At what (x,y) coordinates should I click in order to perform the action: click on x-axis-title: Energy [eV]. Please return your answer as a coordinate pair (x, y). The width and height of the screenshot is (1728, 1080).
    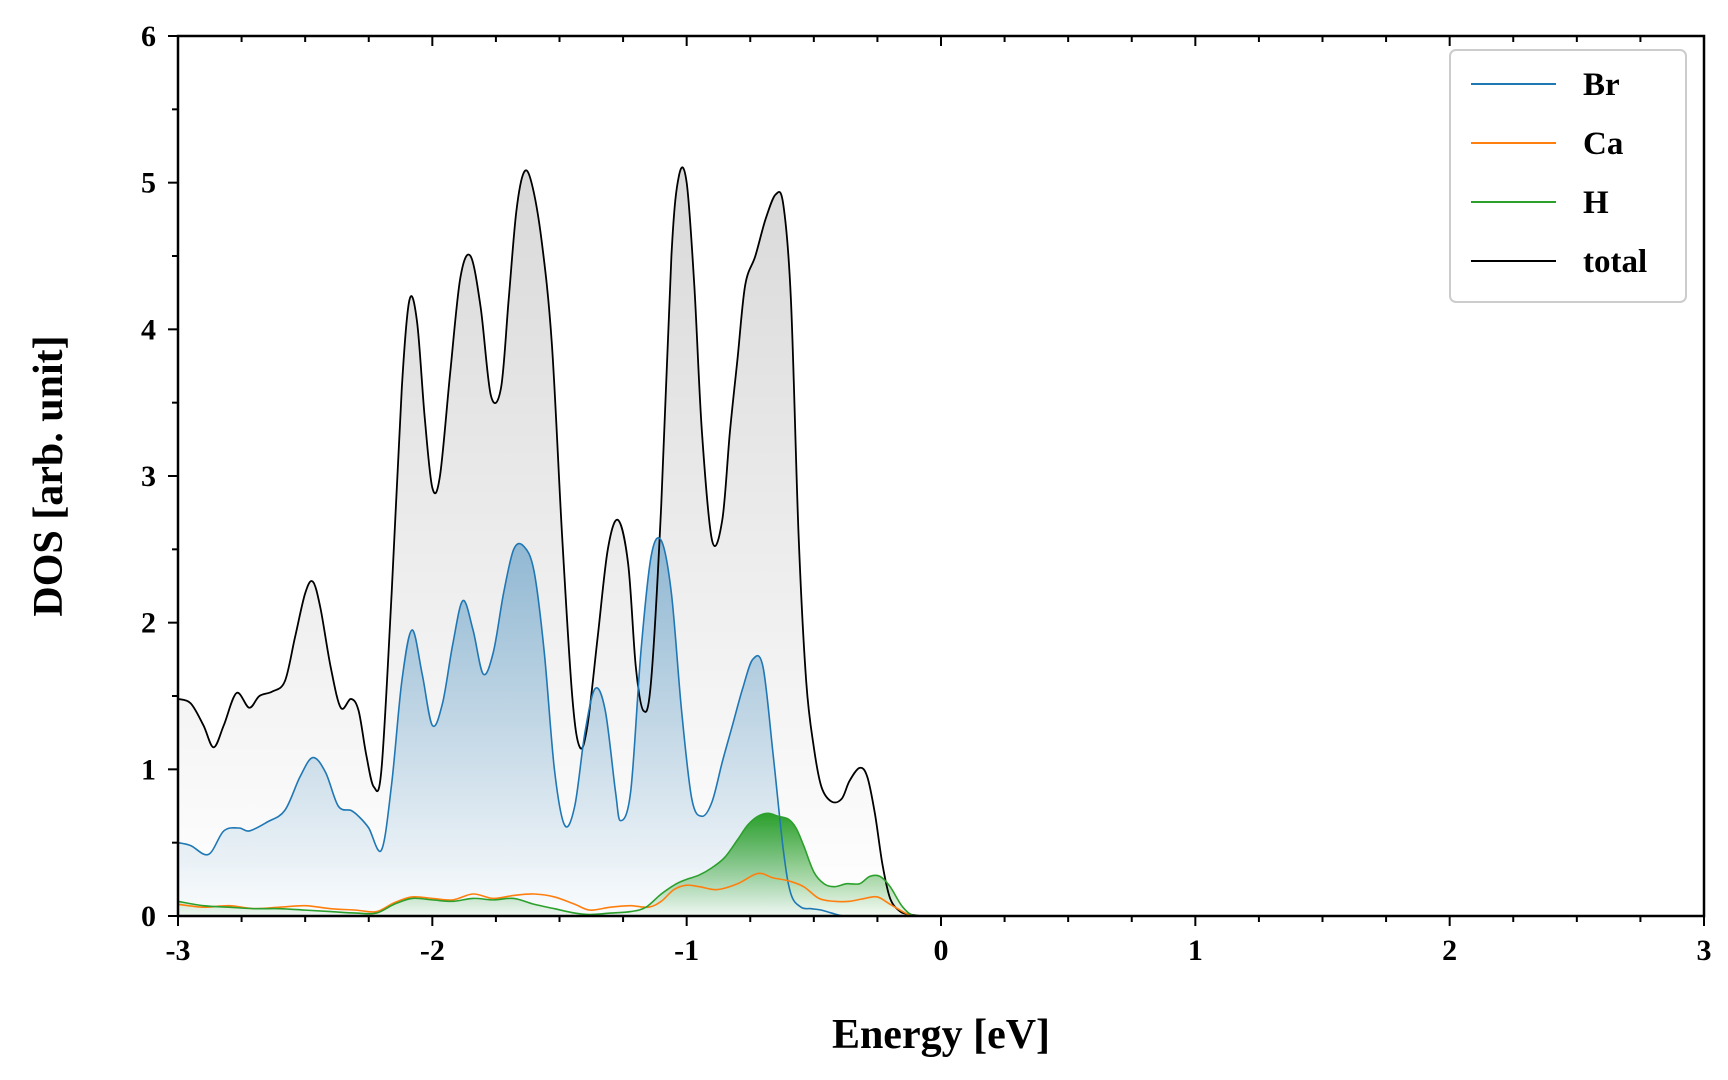
    Looking at the image, I should click on (941, 1035).